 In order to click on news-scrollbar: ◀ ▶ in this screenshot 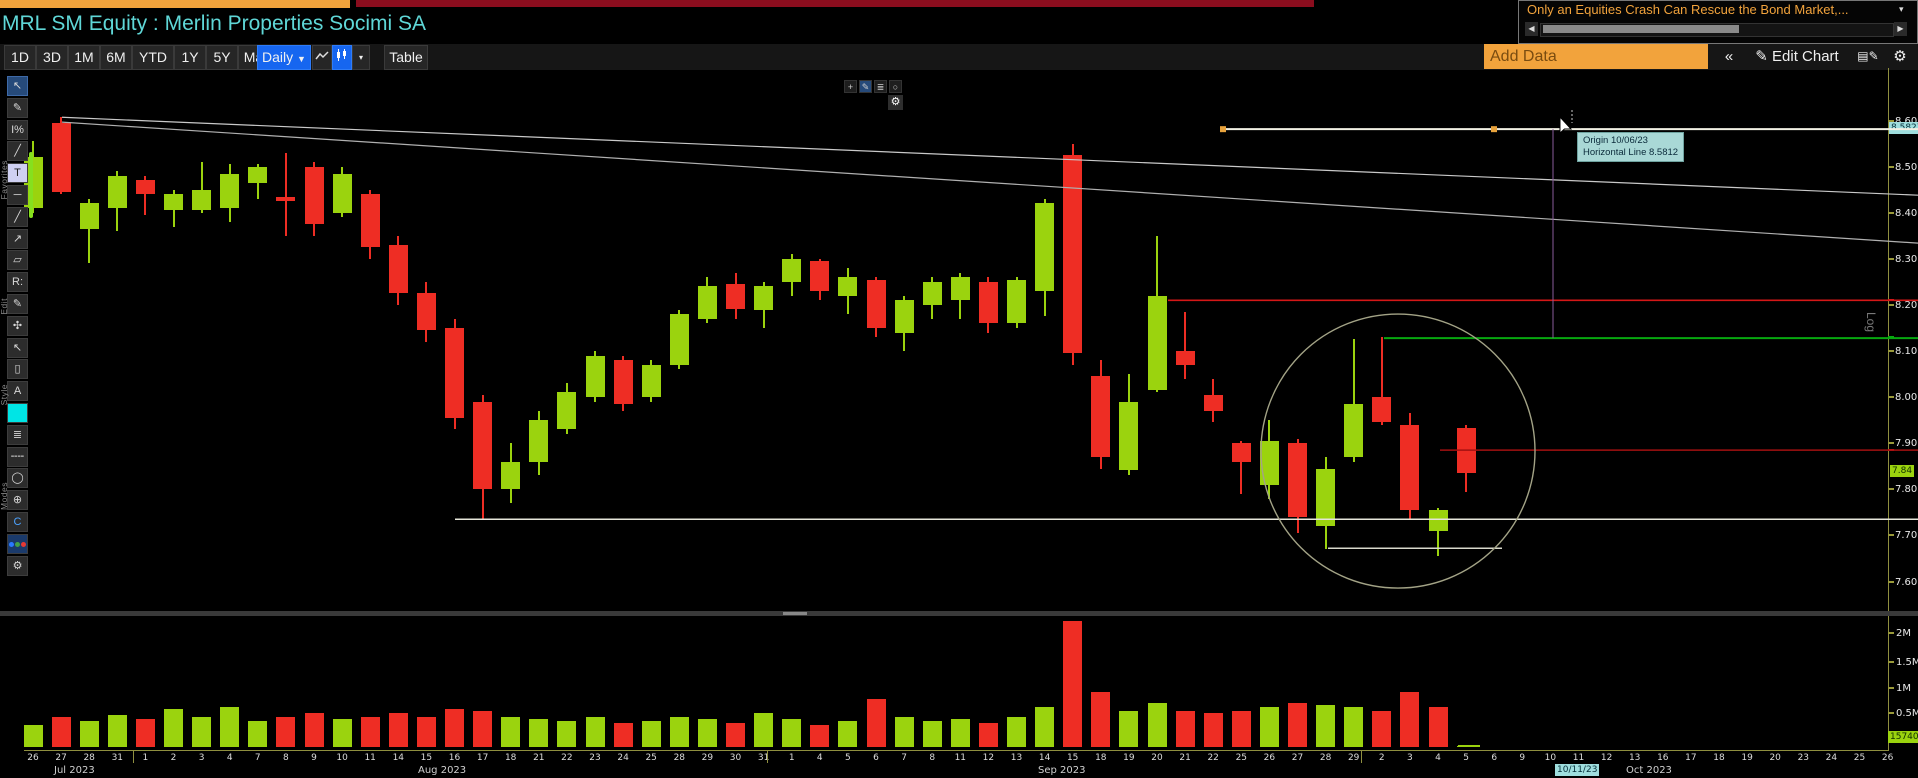, I will do `click(1717, 29)`.